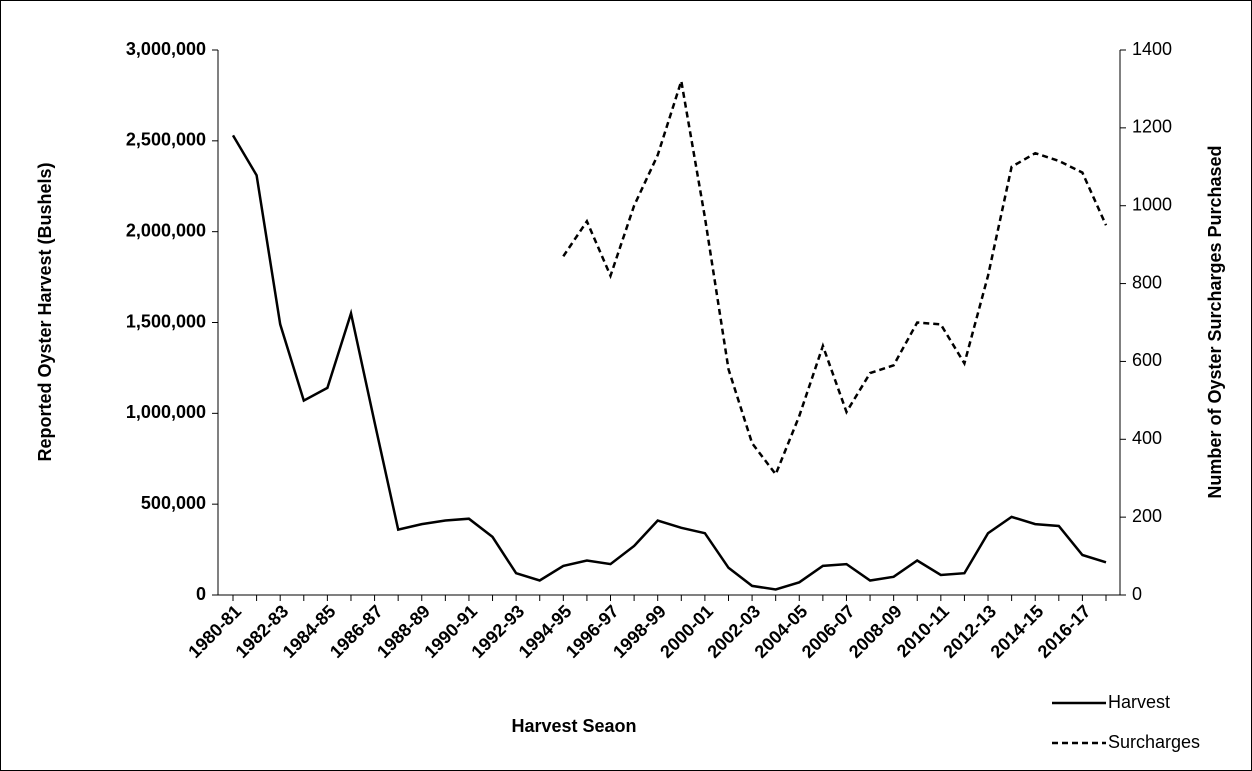 The image size is (1252, 771). I want to click on y2-tick-label: 200, so click(1147, 516).